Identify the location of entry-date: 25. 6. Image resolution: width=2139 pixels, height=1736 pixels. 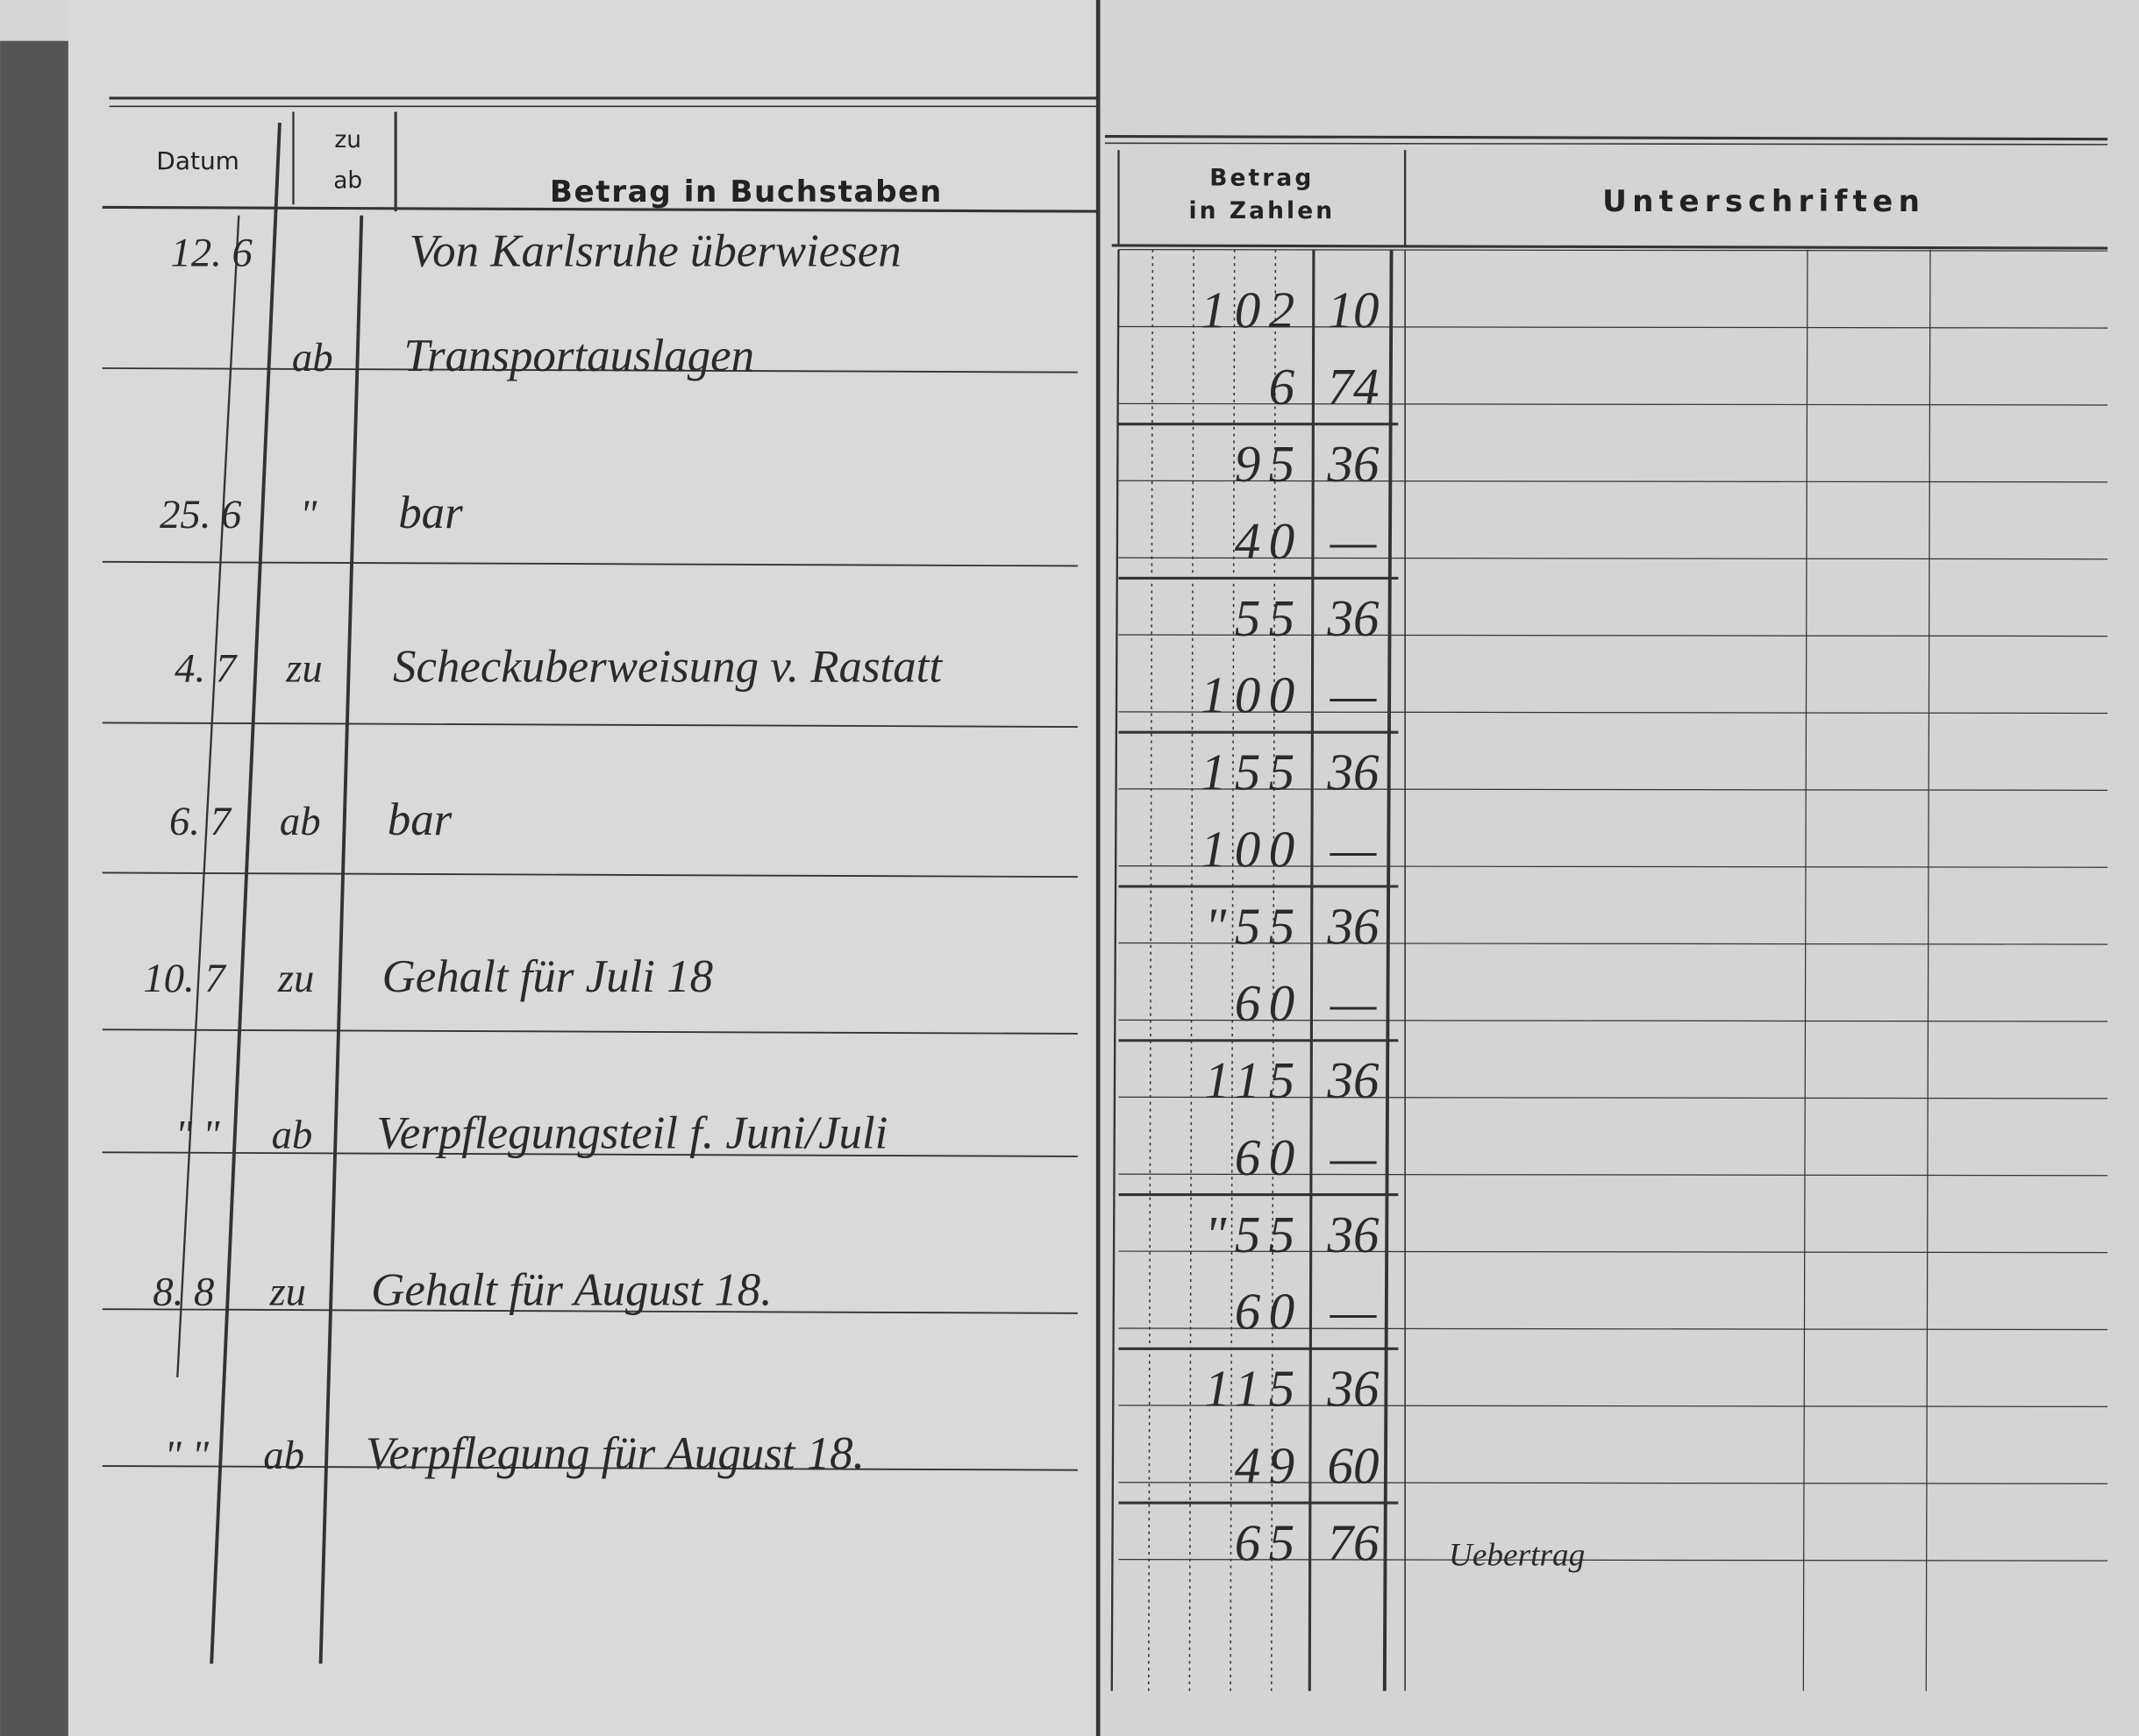
(201, 514).